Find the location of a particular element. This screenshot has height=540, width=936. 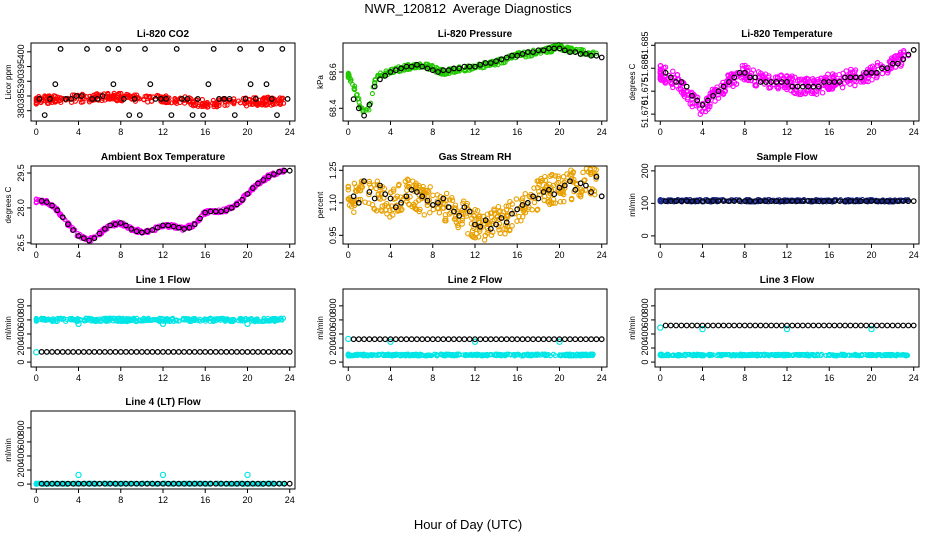

plot-frame is located at coordinates (163, 328).